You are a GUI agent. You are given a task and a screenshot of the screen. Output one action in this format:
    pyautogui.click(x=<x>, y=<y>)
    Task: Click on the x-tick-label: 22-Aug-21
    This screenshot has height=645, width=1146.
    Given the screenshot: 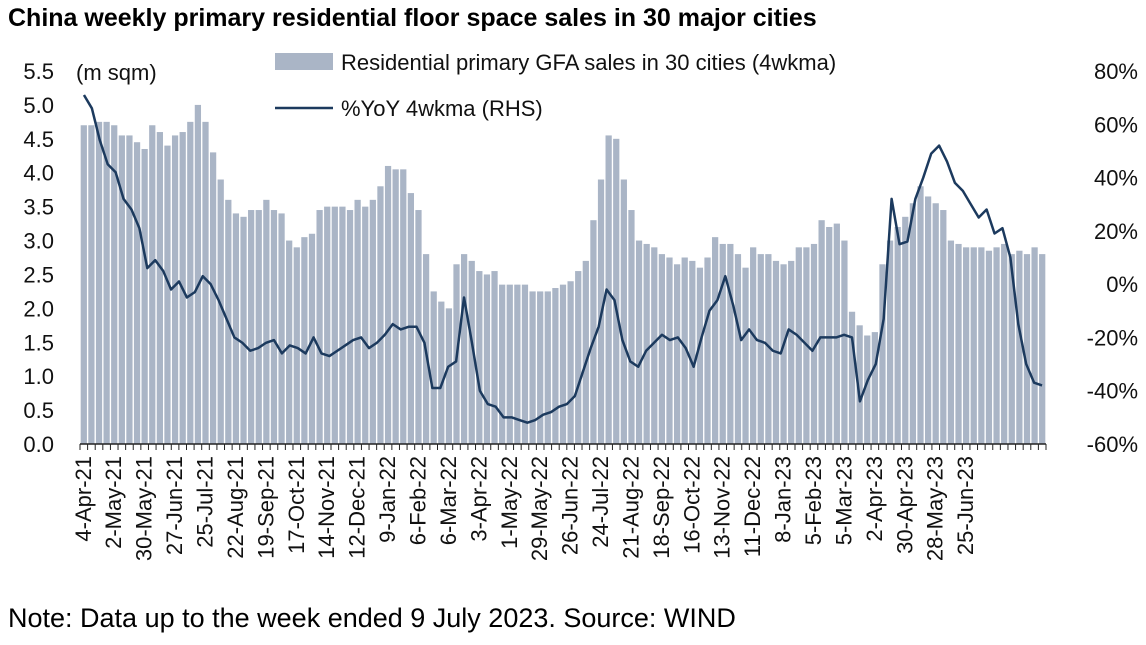 What is the action you would take?
    pyautogui.click(x=235, y=507)
    